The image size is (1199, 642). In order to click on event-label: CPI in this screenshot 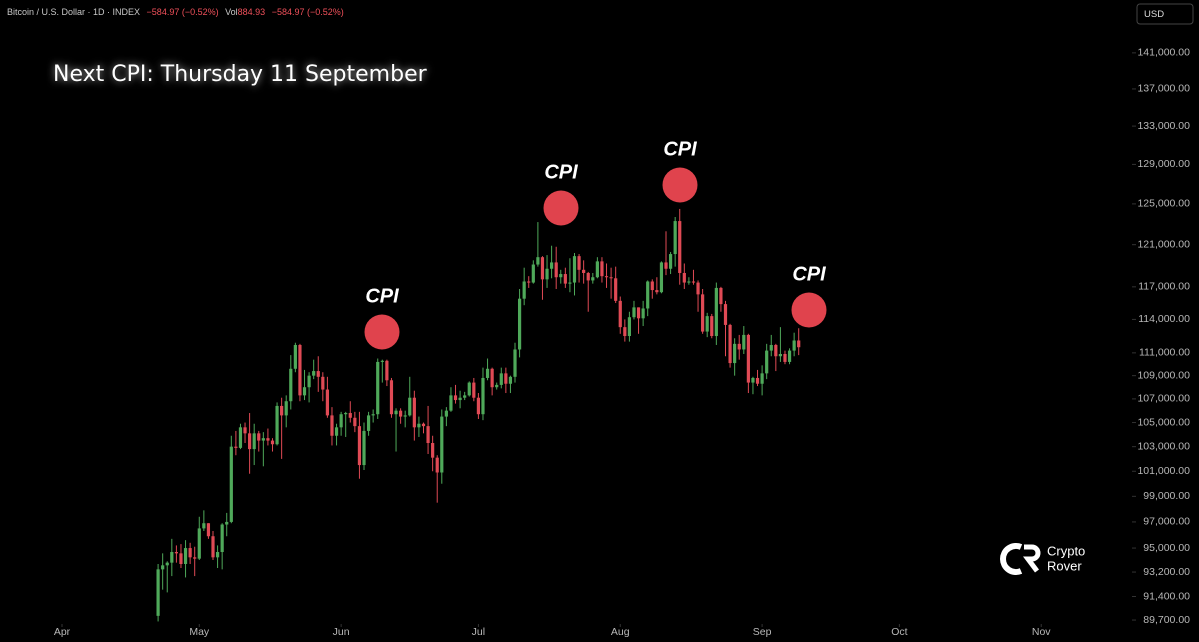, I will do `click(680, 149)`.